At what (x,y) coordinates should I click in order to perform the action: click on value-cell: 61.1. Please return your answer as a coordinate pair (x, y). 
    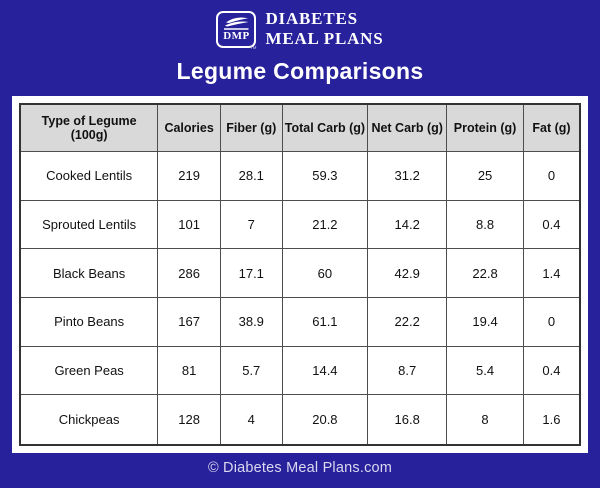
    Looking at the image, I should click on (325, 321).